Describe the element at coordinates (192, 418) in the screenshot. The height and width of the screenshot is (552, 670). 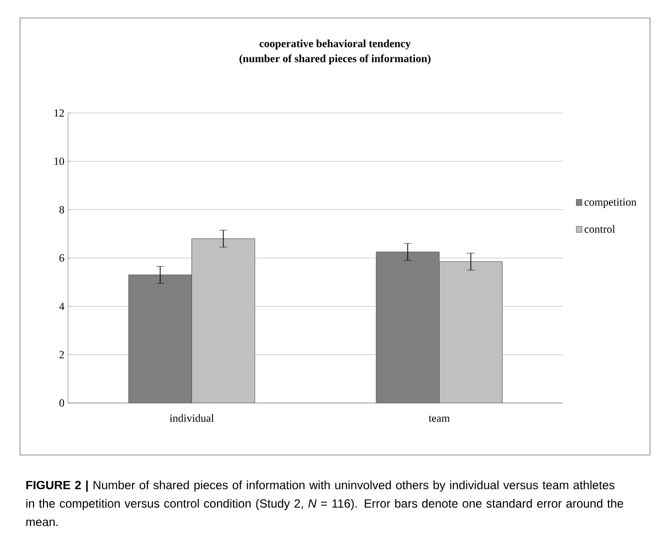
I see `x-tick-label: individual` at that location.